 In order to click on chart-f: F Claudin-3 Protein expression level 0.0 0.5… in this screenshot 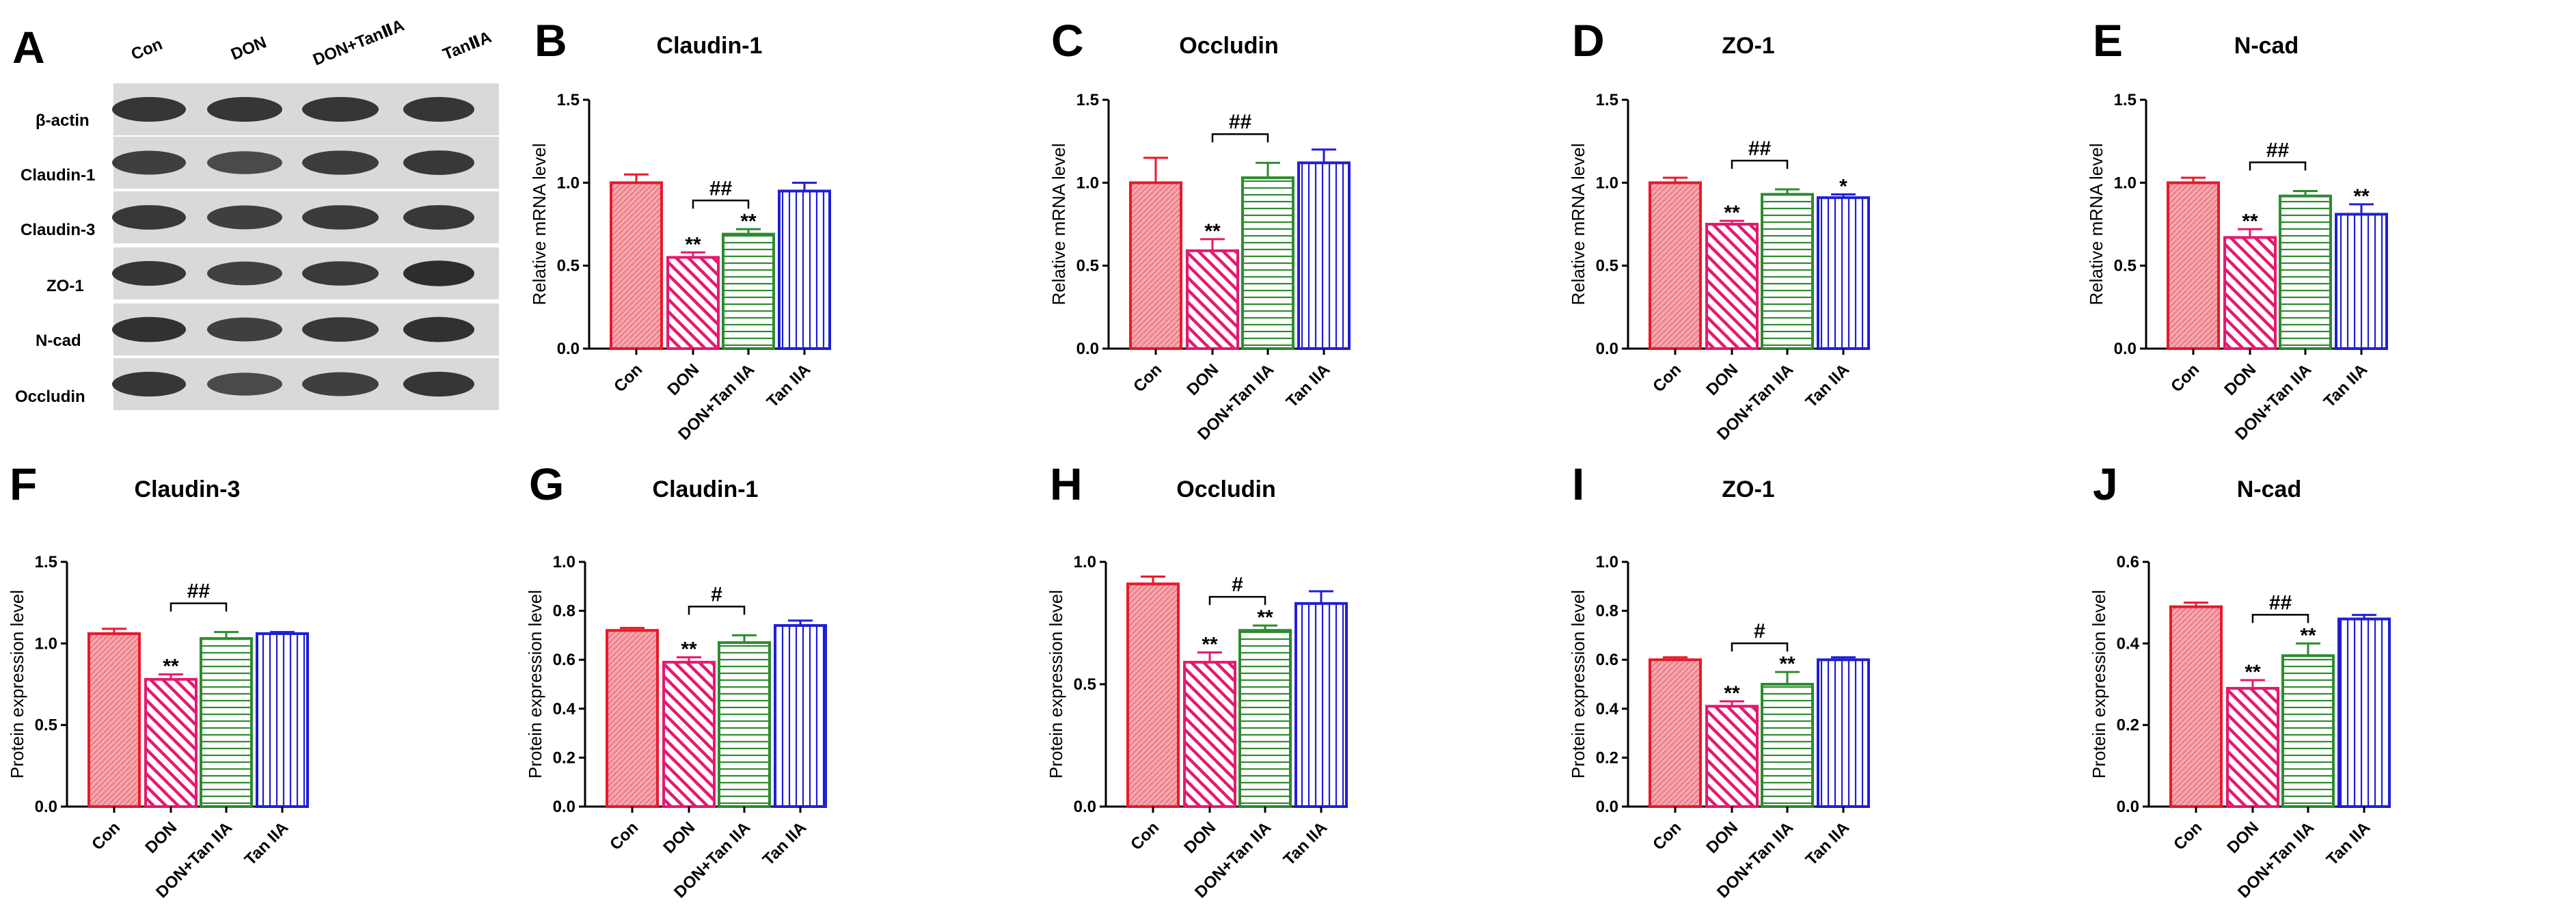, I will do `click(158, 680)`.